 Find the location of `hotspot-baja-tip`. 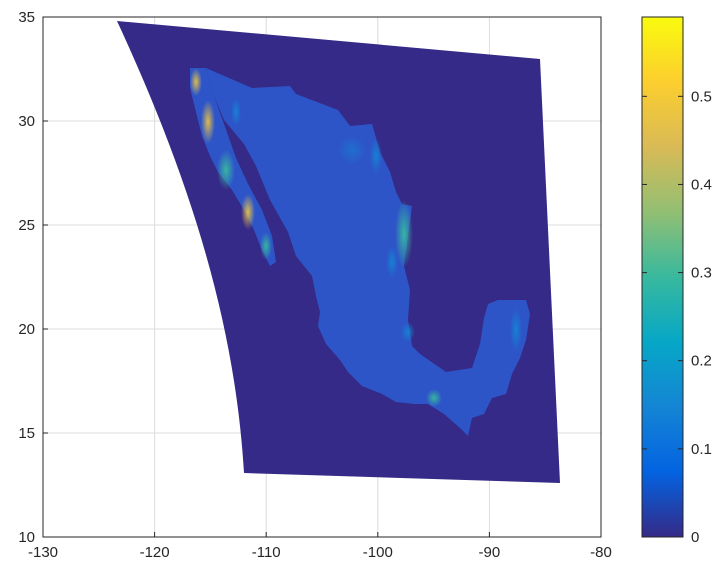

hotspot-baja-tip is located at coordinates (266, 246).